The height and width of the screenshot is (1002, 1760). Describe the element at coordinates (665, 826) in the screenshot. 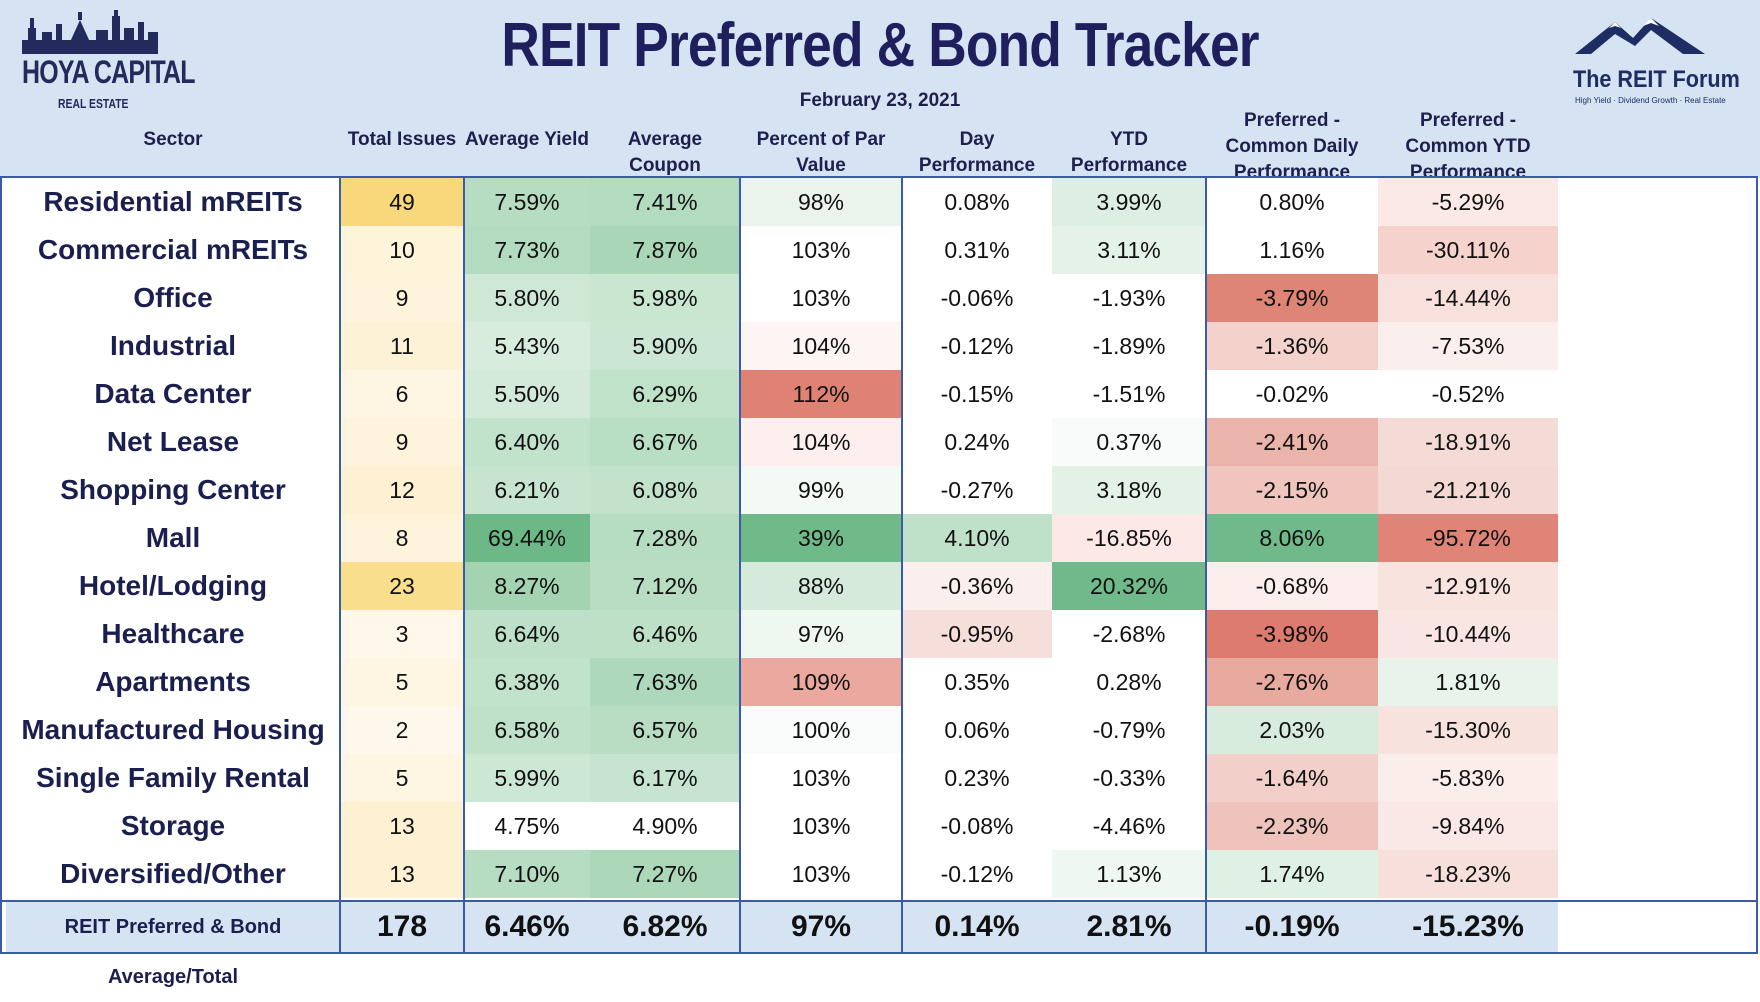

I see `table-cell: 4.90%` at that location.